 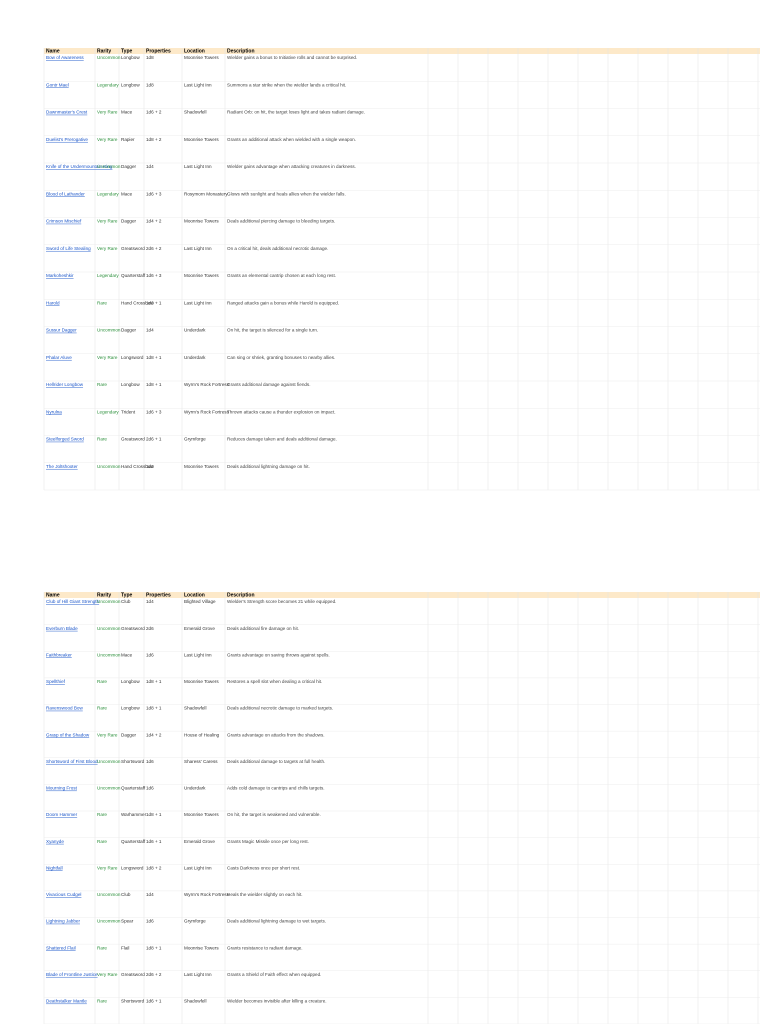 I want to click on cell: Dagger, so click(x=129, y=734).